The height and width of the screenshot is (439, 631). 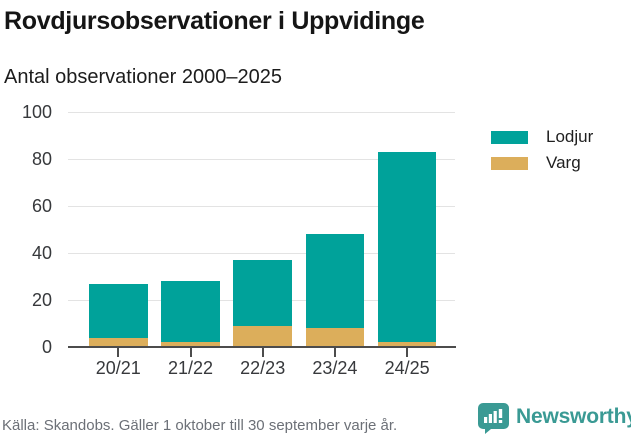 What do you see at coordinates (407, 368) in the screenshot?
I see `x-tick-label-24-25: 24/25` at bounding box center [407, 368].